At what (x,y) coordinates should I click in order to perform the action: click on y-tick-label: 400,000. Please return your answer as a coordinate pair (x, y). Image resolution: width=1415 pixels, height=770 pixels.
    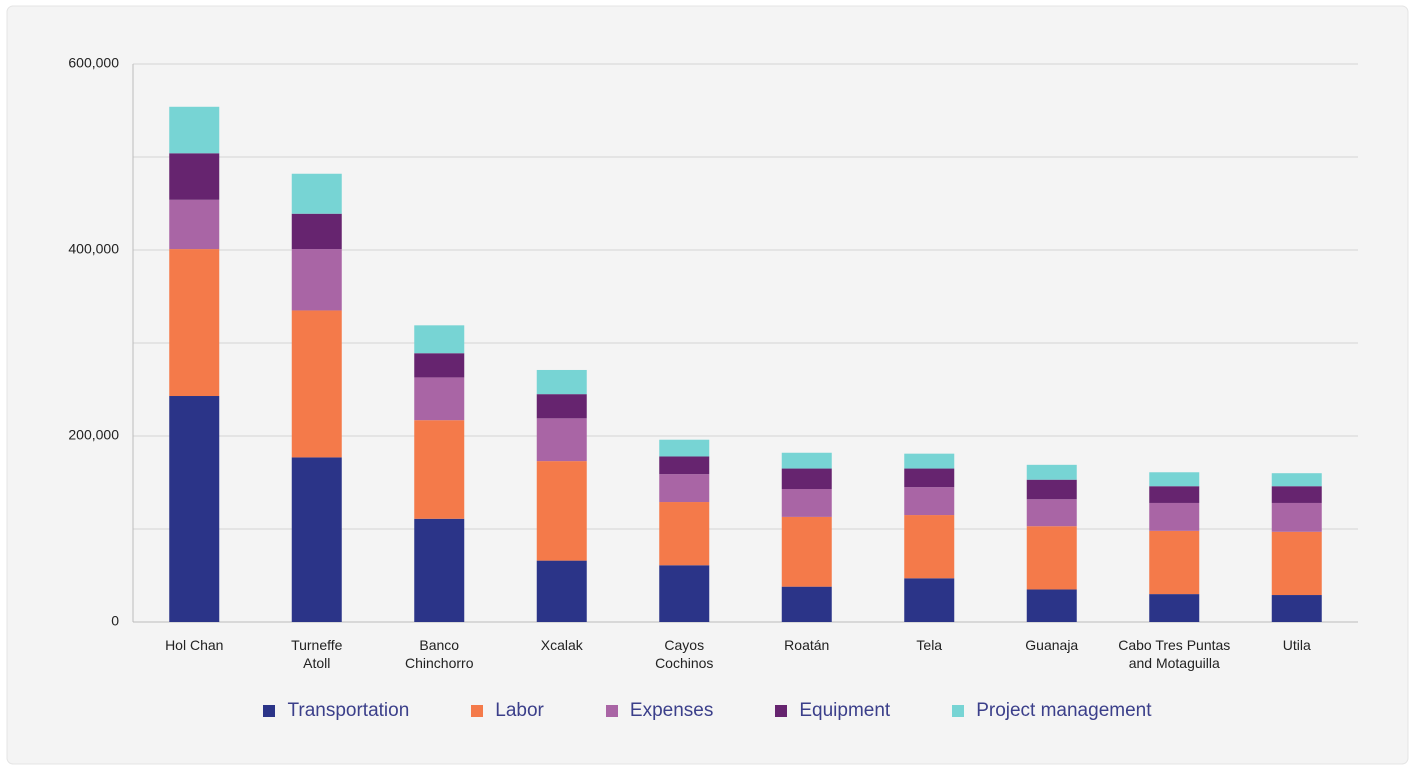
    Looking at the image, I should click on (93, 249).